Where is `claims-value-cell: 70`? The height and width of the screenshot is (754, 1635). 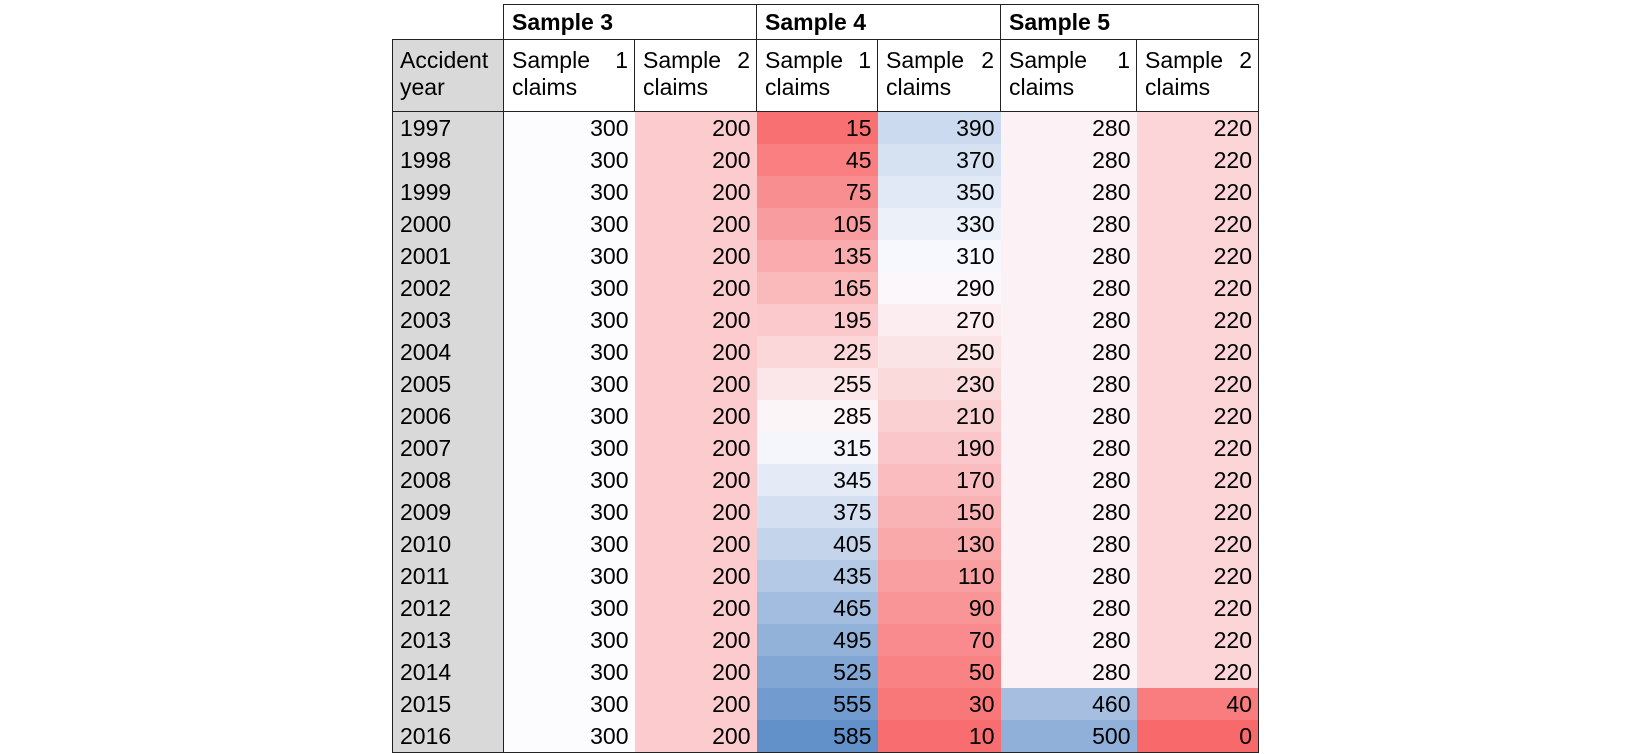 claims-value-cell: 70 is located at coordinates (939, 640).